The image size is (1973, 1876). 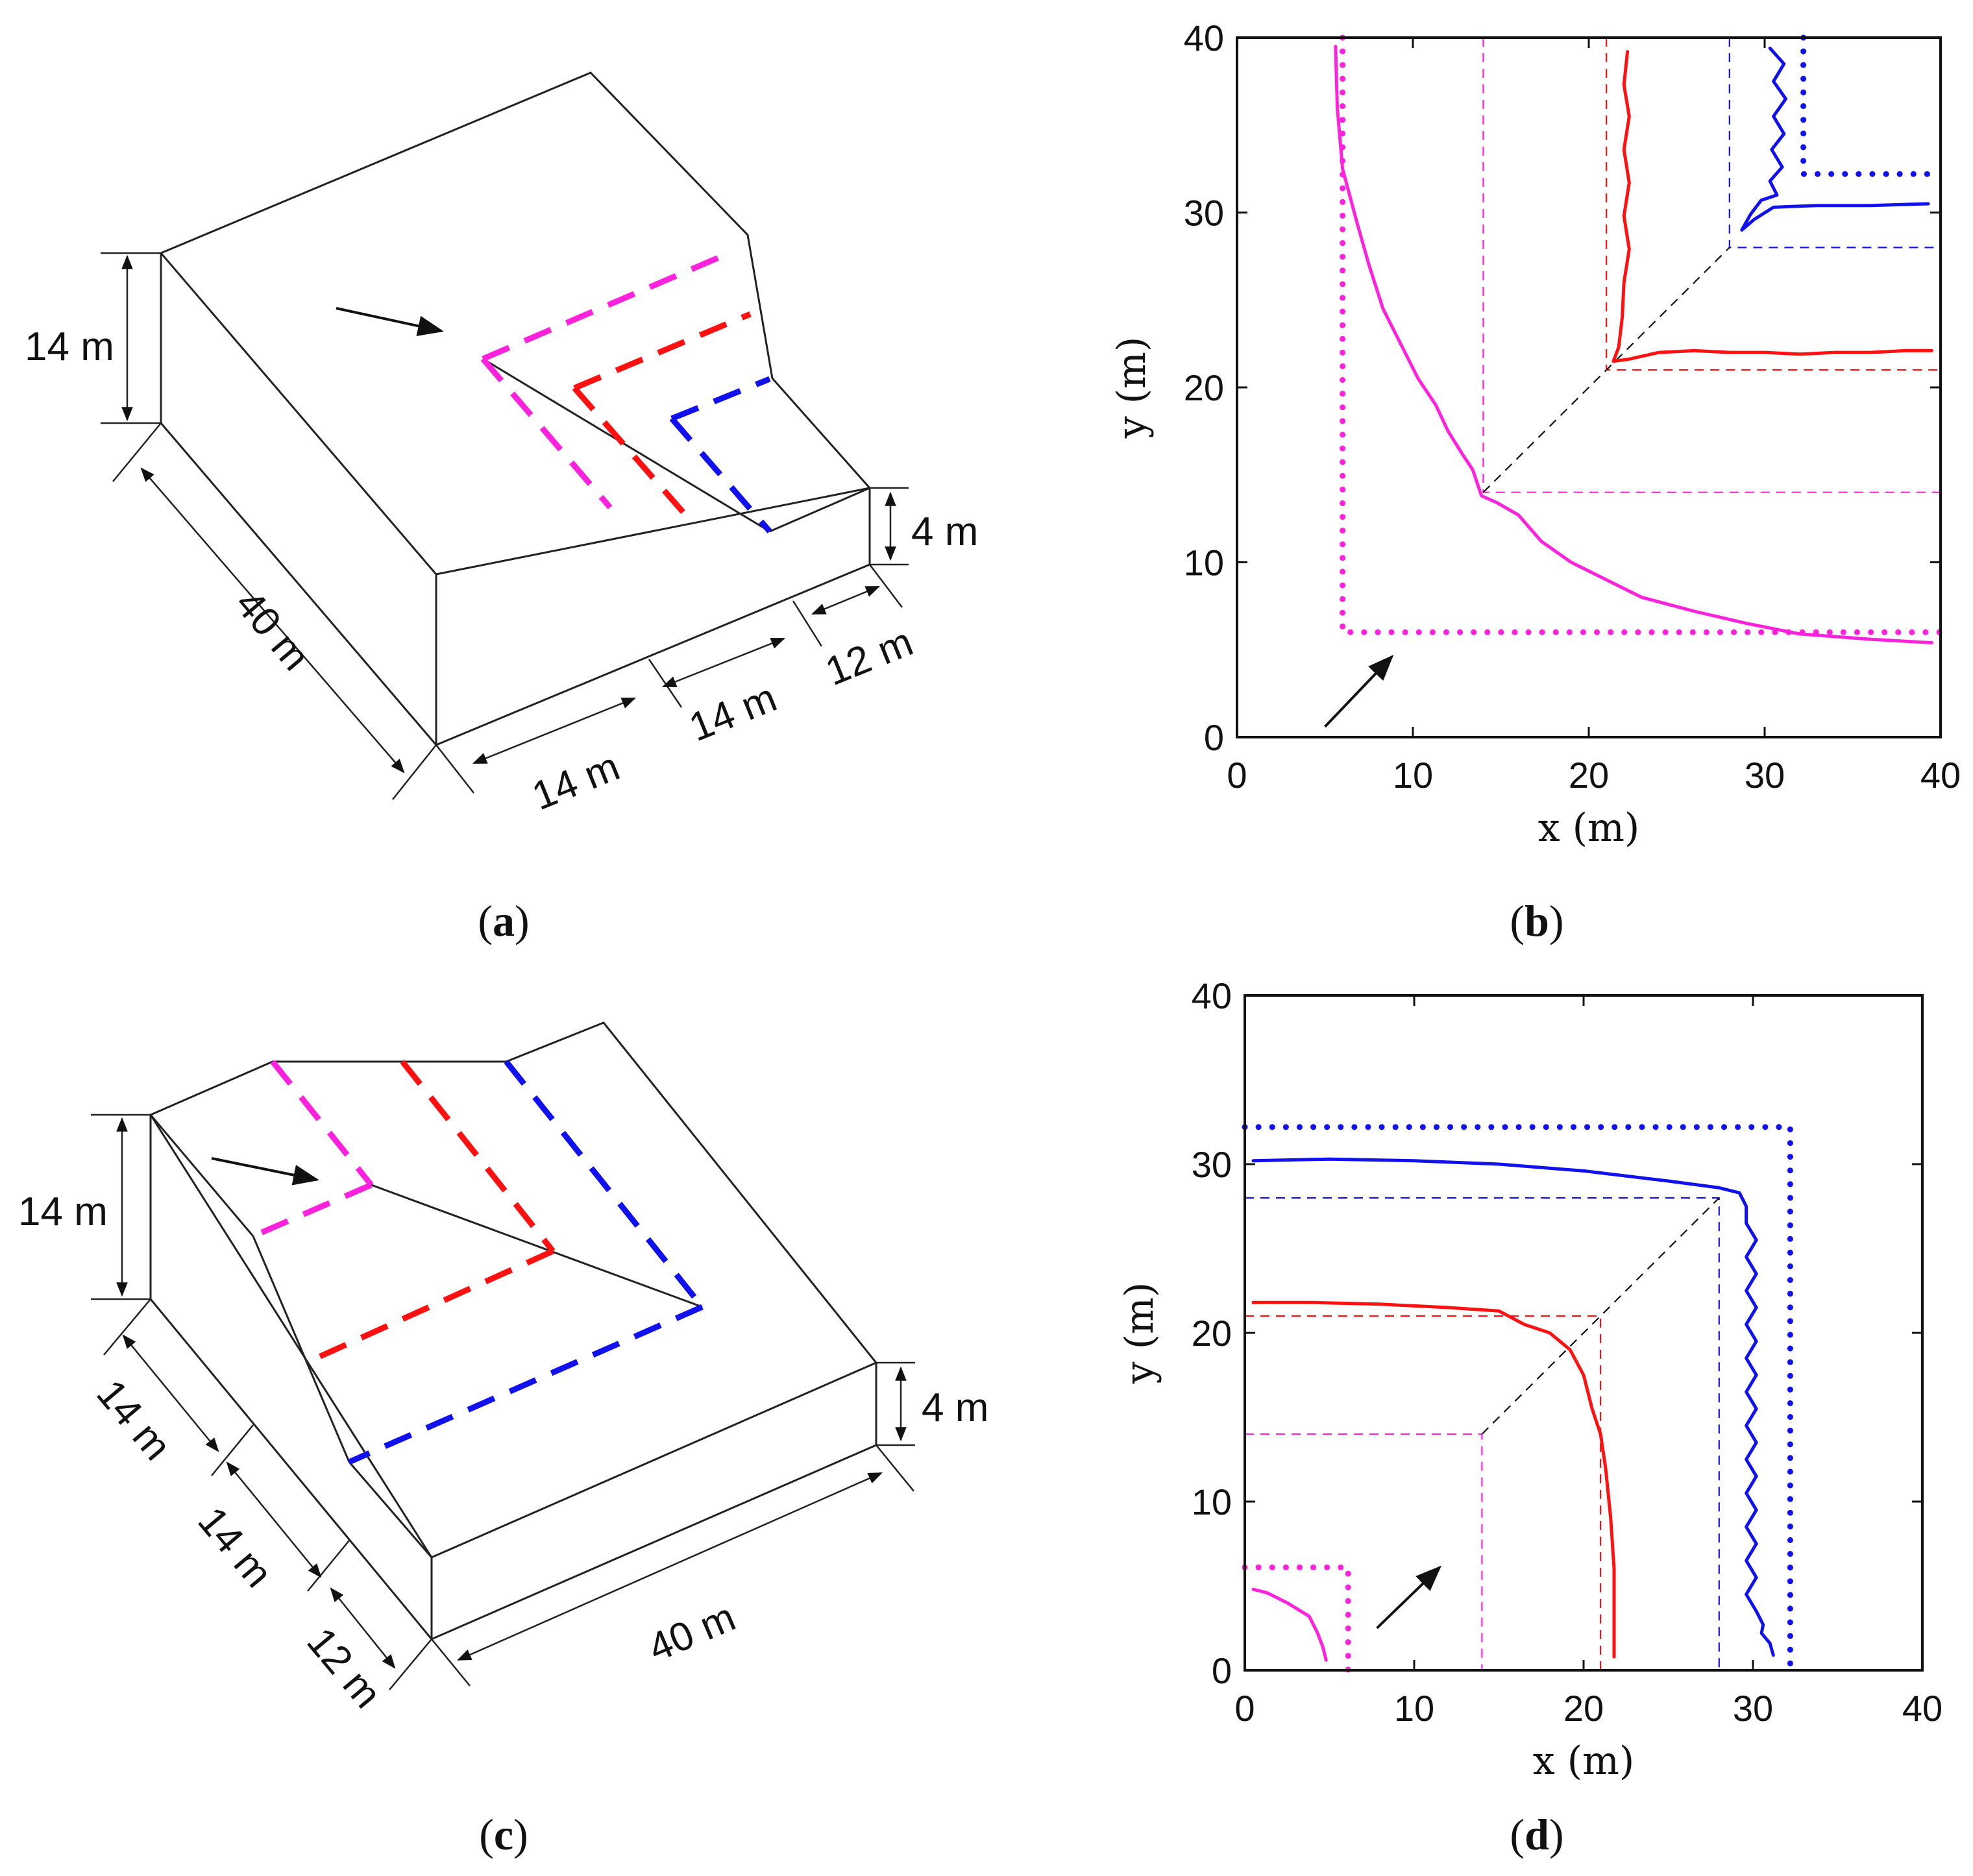 What do you see at coordinates (1364, 1551) in the screenshot?
I see `series-magenta-corner-d` at bounding box center [1364, 1551].